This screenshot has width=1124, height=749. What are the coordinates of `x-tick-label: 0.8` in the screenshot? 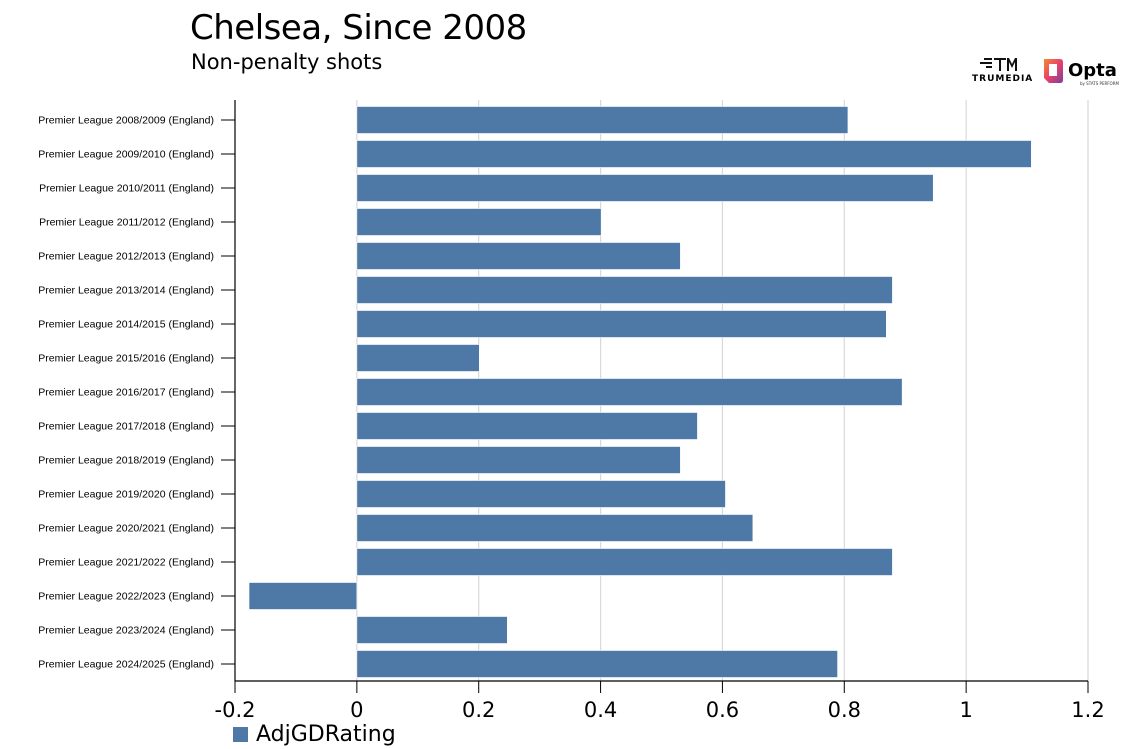 It's located at (844, 709).